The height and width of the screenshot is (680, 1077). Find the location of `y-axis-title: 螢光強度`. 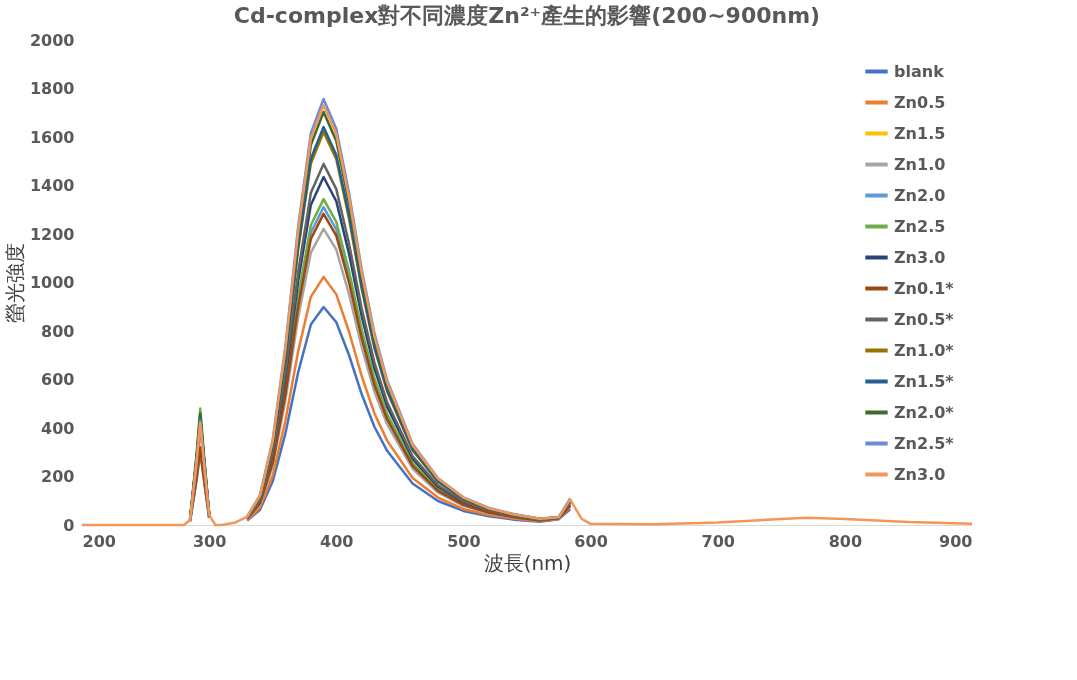

y-axis-title: 螢光強度 is located at coordinates (14, 283).